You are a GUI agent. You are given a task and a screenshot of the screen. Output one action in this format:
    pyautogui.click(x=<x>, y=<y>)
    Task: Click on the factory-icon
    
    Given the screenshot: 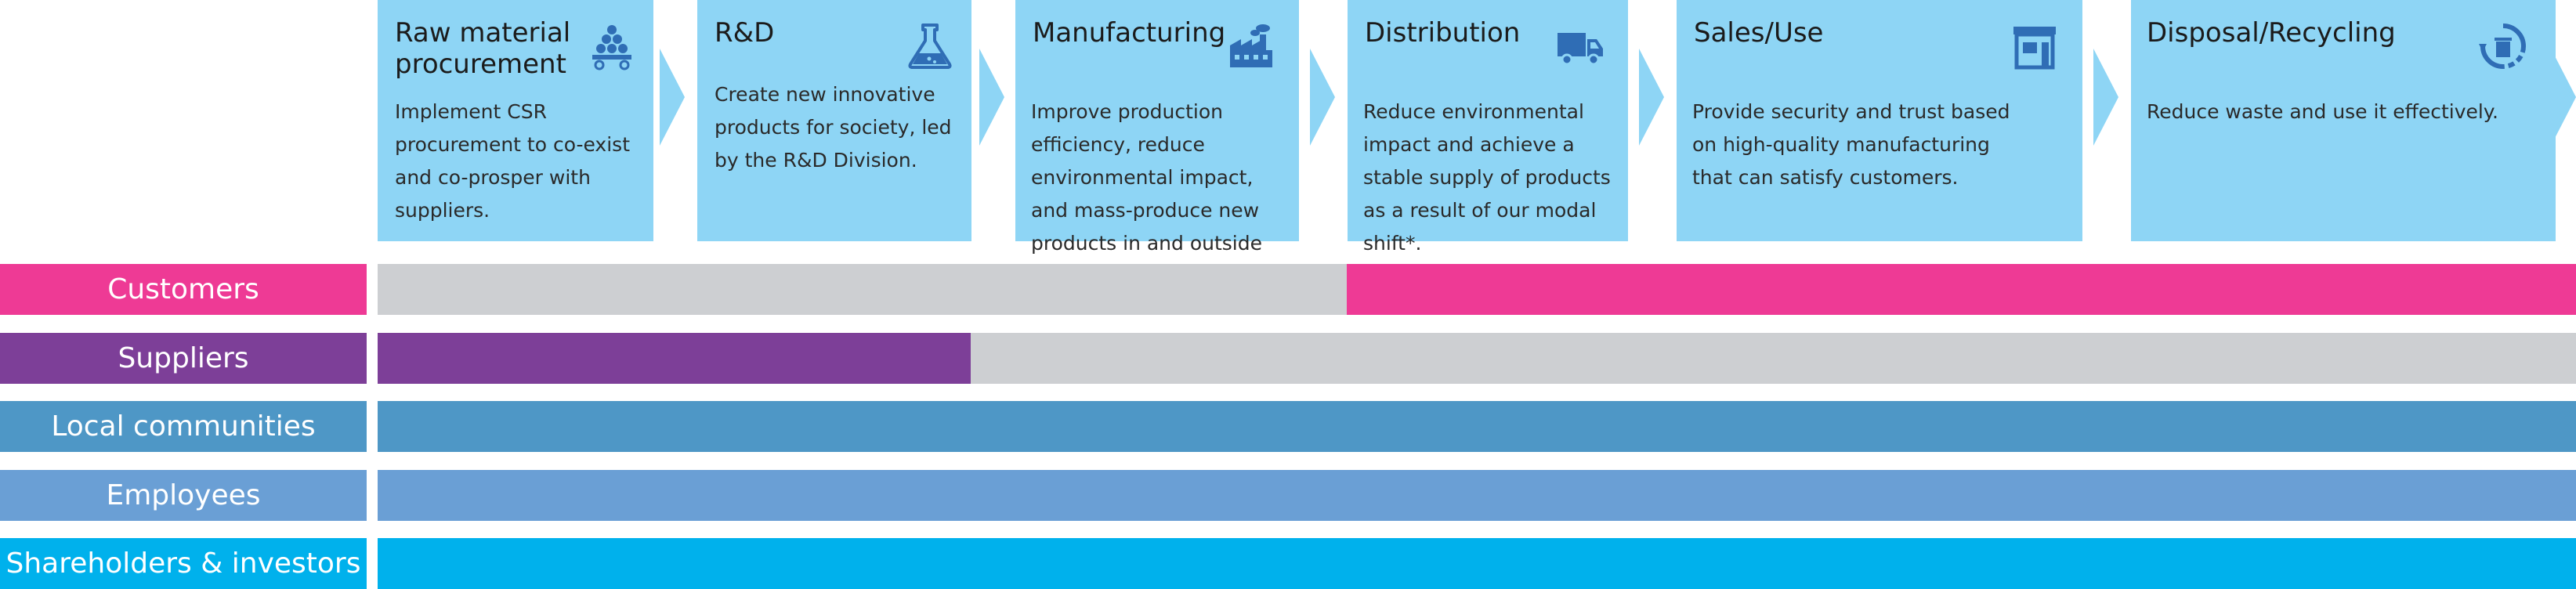 What is the action you would take?
    pyautogui.click(x=1251, y=45)
    